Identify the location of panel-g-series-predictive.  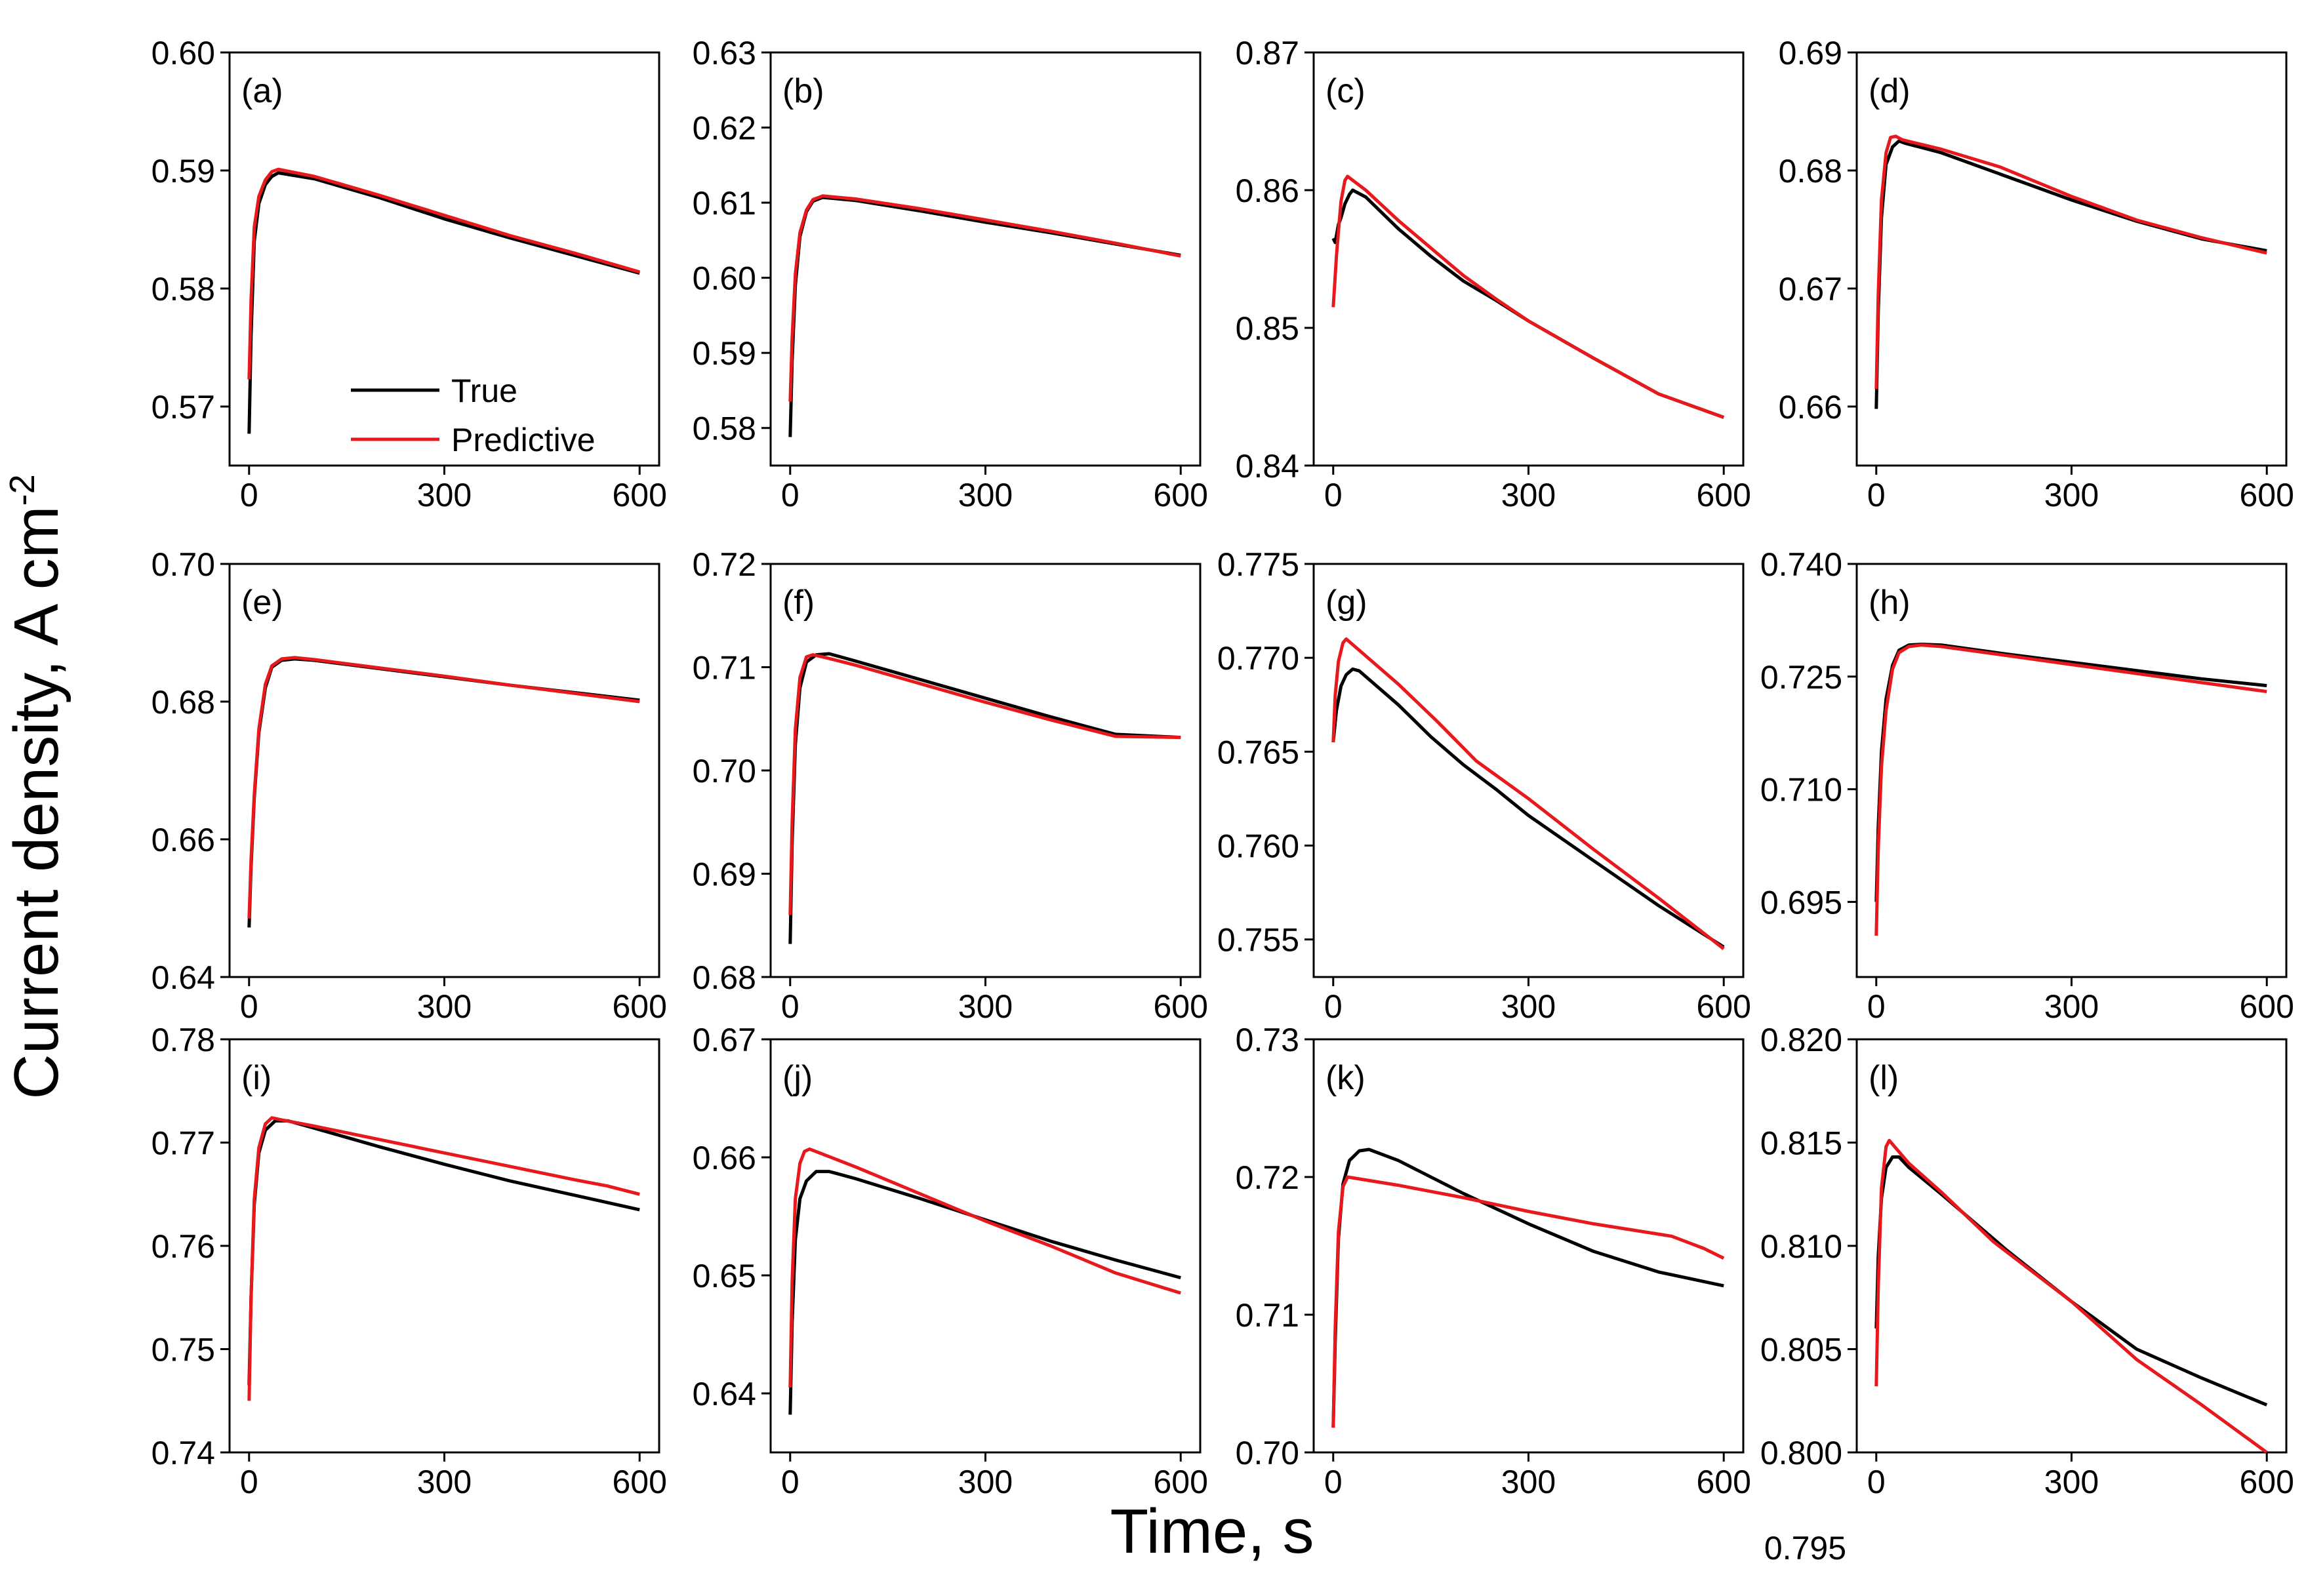
(1528, 793).